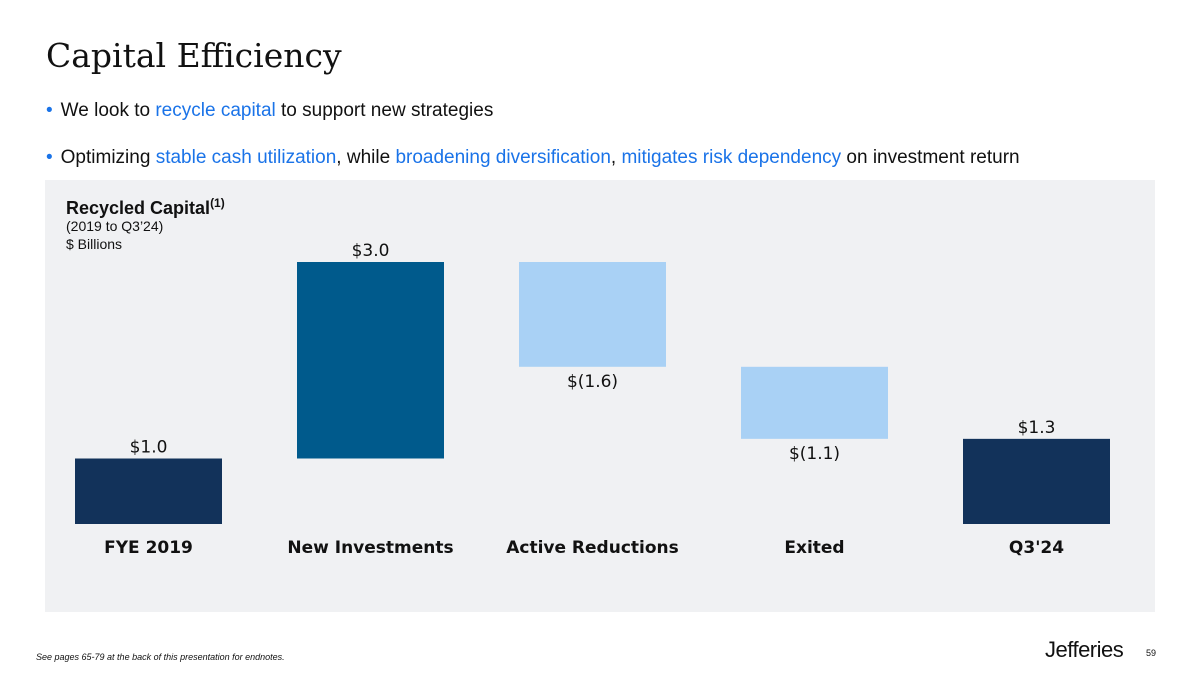  I want to click on data-label: $(1.6), so click(592, 382).